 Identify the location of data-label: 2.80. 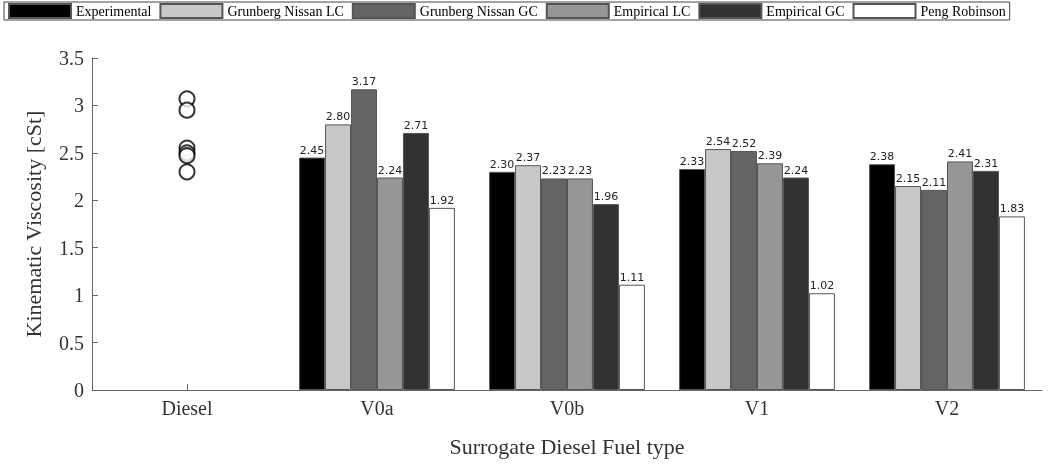
(338, 117).